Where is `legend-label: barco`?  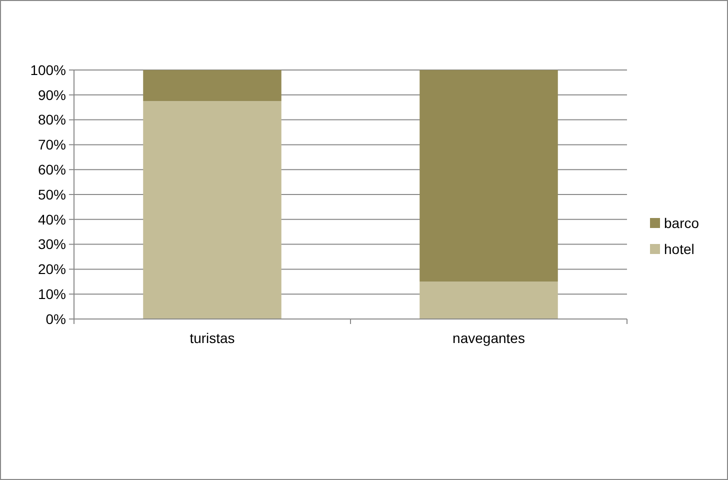 legend-label: barco is located at coordinates (682, 222).